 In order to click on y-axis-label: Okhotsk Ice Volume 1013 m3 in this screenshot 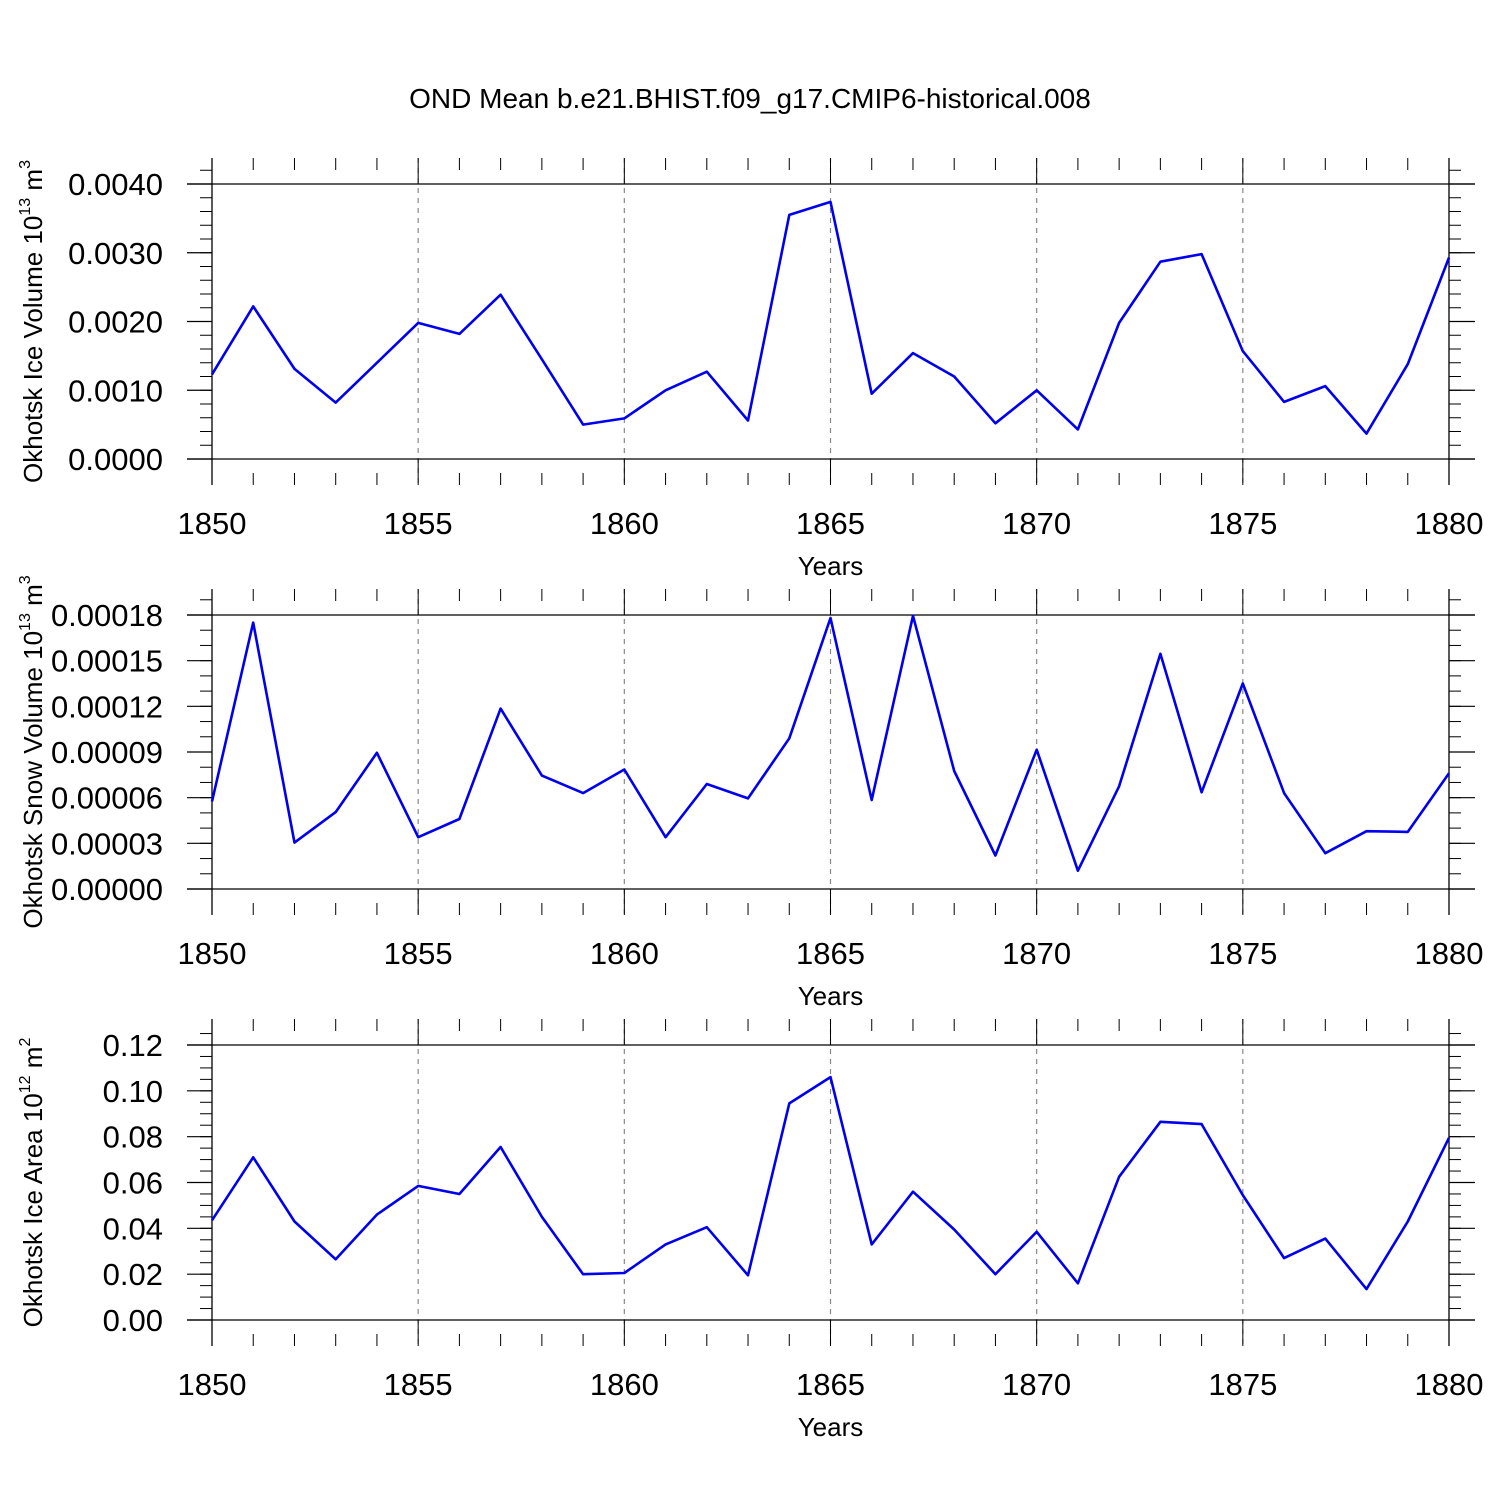, I will do `click(32, 321)`.